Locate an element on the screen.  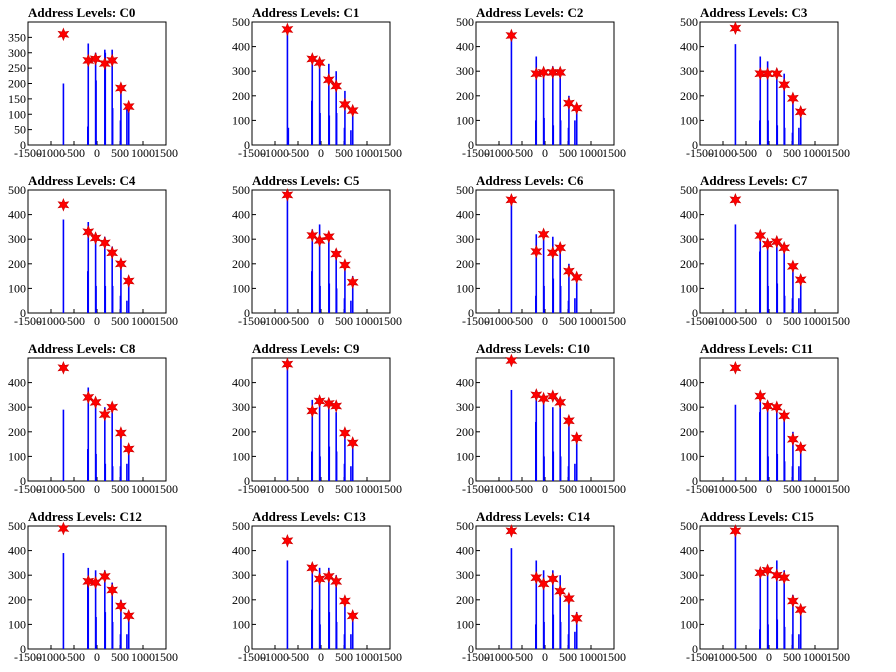
chart-title: Address Levels: C15 is located at coordinates (757, 516).